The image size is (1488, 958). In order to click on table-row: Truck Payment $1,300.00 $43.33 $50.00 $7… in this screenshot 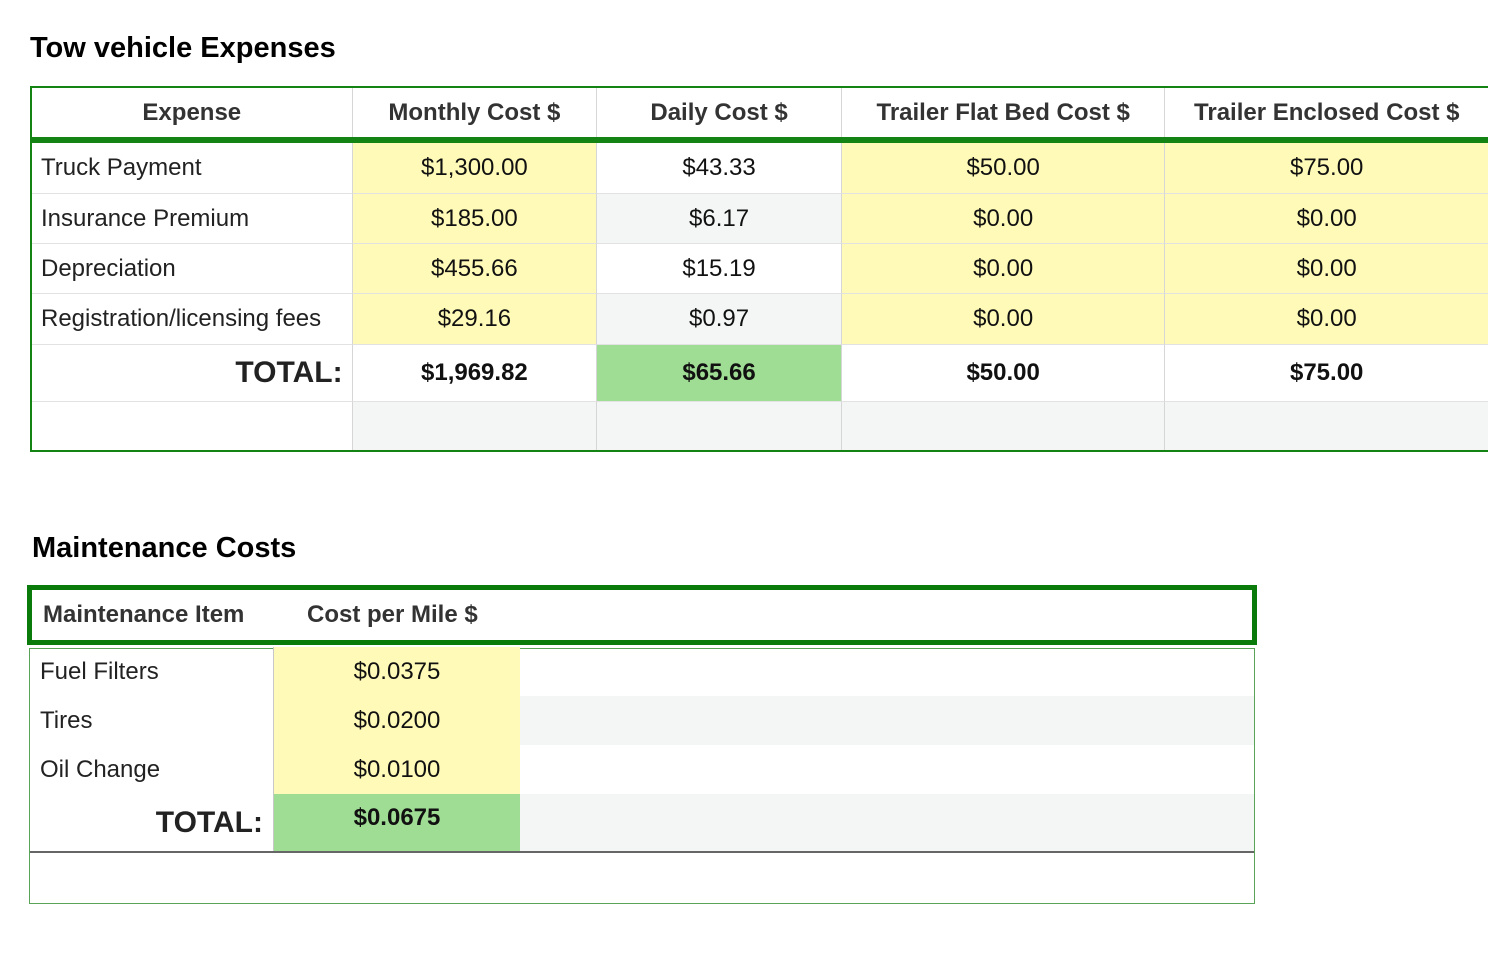, I will do `click(760, 168)`.